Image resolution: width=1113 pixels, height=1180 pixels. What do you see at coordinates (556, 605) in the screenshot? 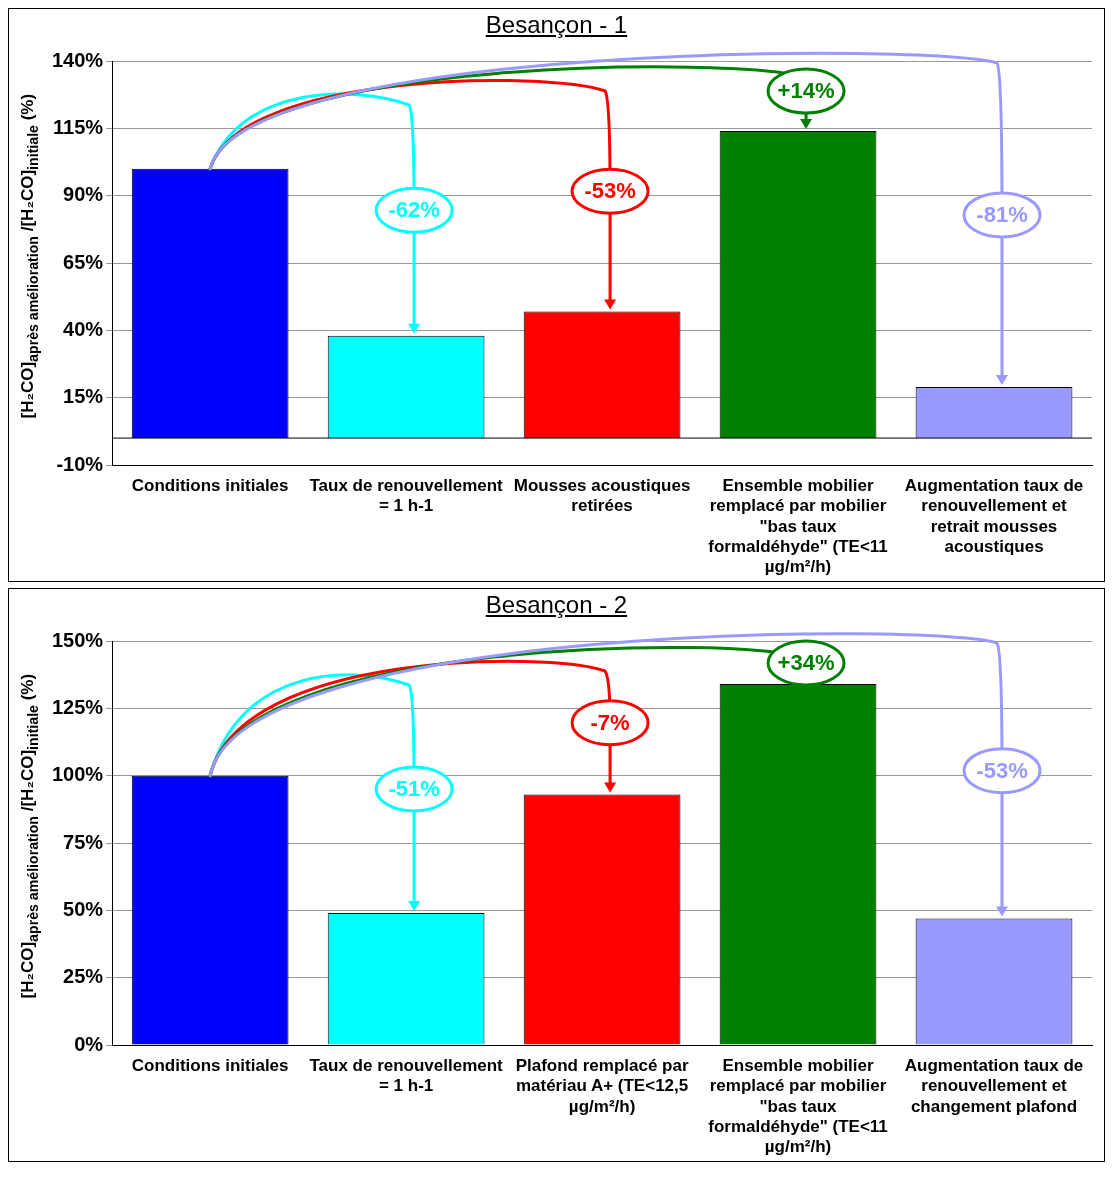
I see `chart-title: Besançon - 2` at bounding box center [556, 605].